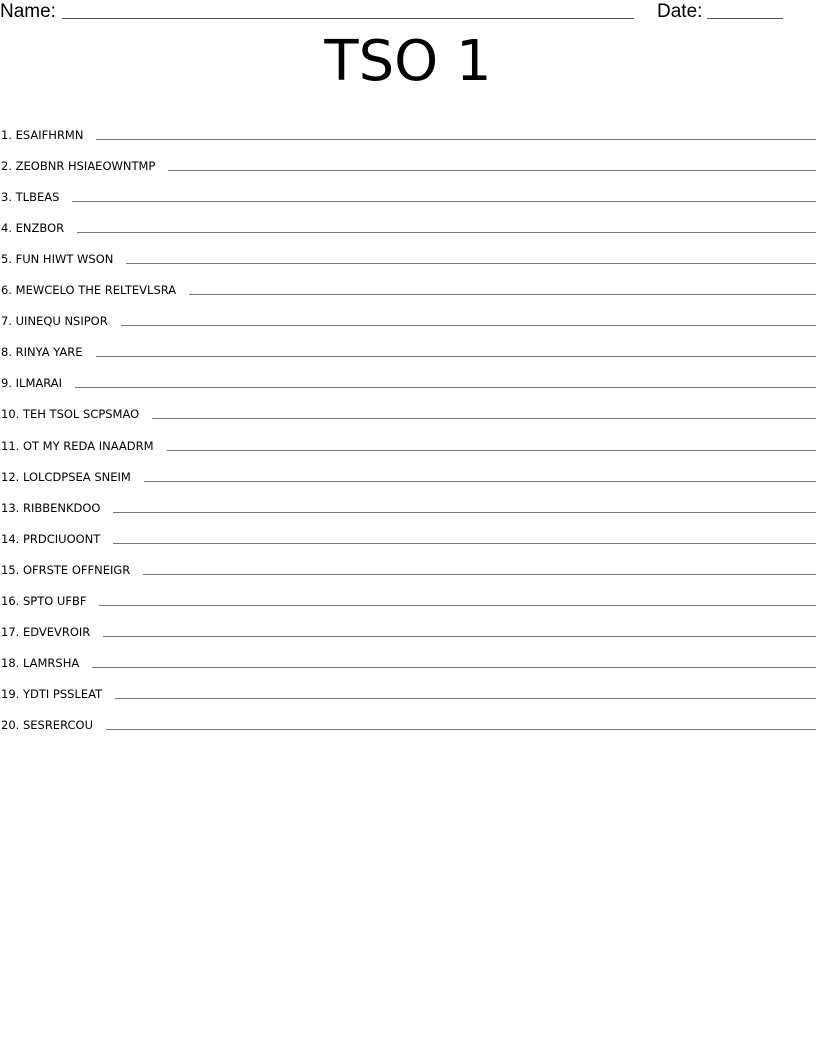 This screenshot has height=1056, width=816. I want to click on scramble-label: 4. ENZBOR, so click(32, 228).